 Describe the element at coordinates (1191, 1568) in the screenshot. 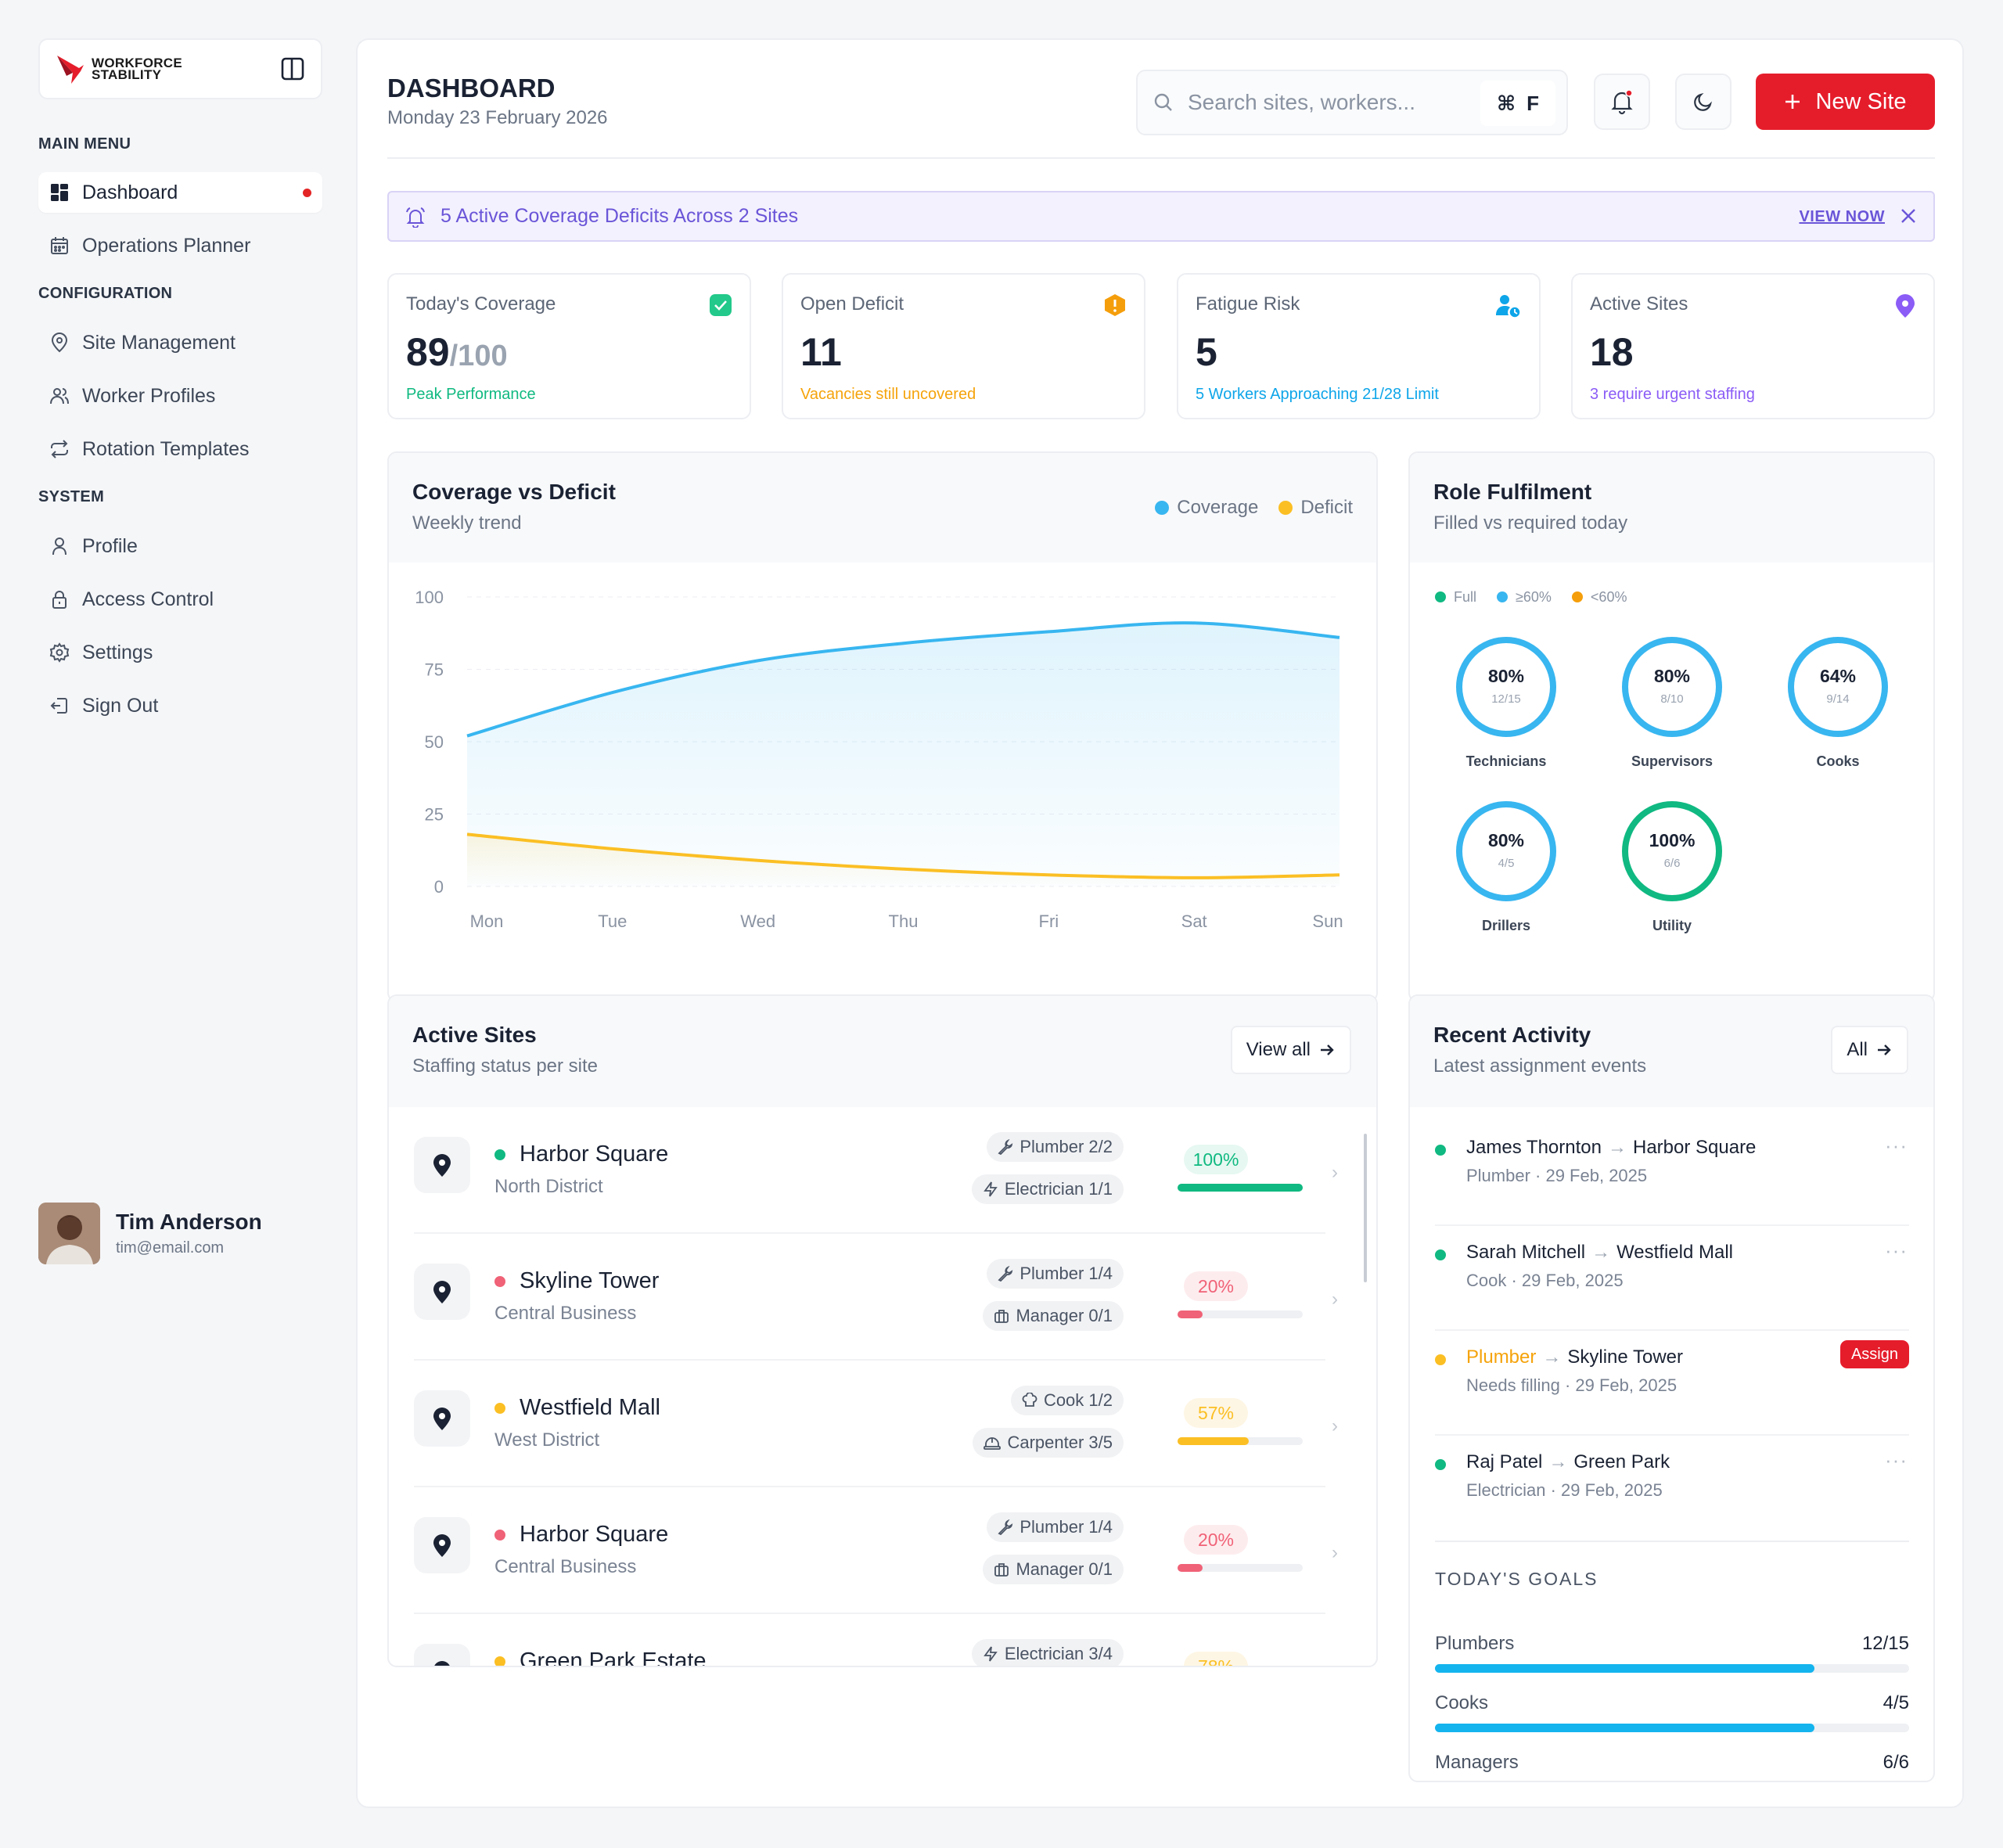

I see `site-coverage-bar-fill` at that location.